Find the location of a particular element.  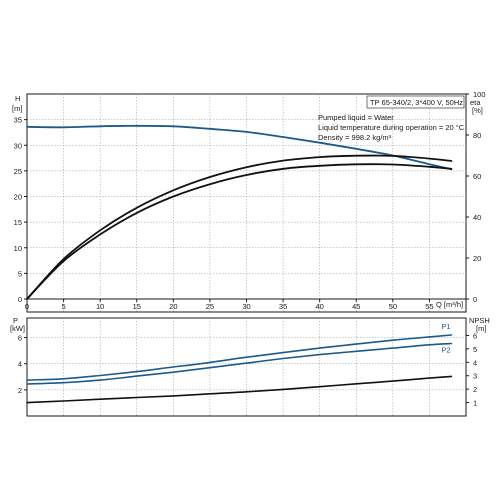

top-right-tick-label: 0 is located at coordinates (475, 299).